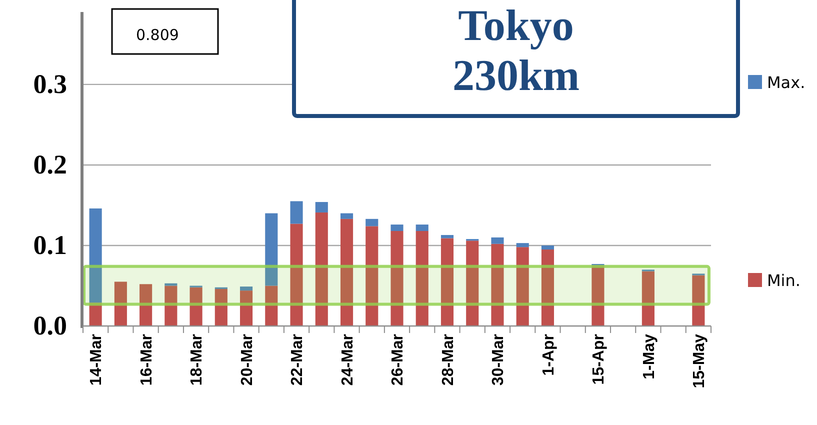 The height and width of the screenshot is (425, 817). Describe the element at coordinates (448, 360) in the screenshot. I see `x-tick-label: 28-Mar` at that location.